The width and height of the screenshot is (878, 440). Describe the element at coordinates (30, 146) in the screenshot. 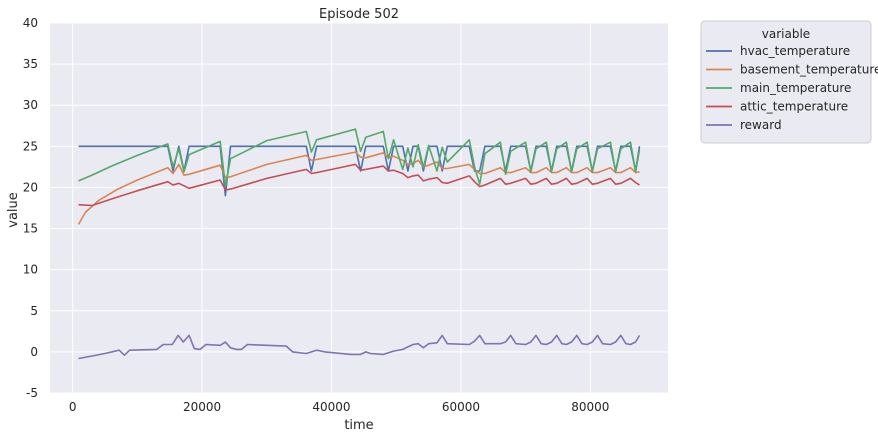

I see `y-tick-label: 25` at that location.